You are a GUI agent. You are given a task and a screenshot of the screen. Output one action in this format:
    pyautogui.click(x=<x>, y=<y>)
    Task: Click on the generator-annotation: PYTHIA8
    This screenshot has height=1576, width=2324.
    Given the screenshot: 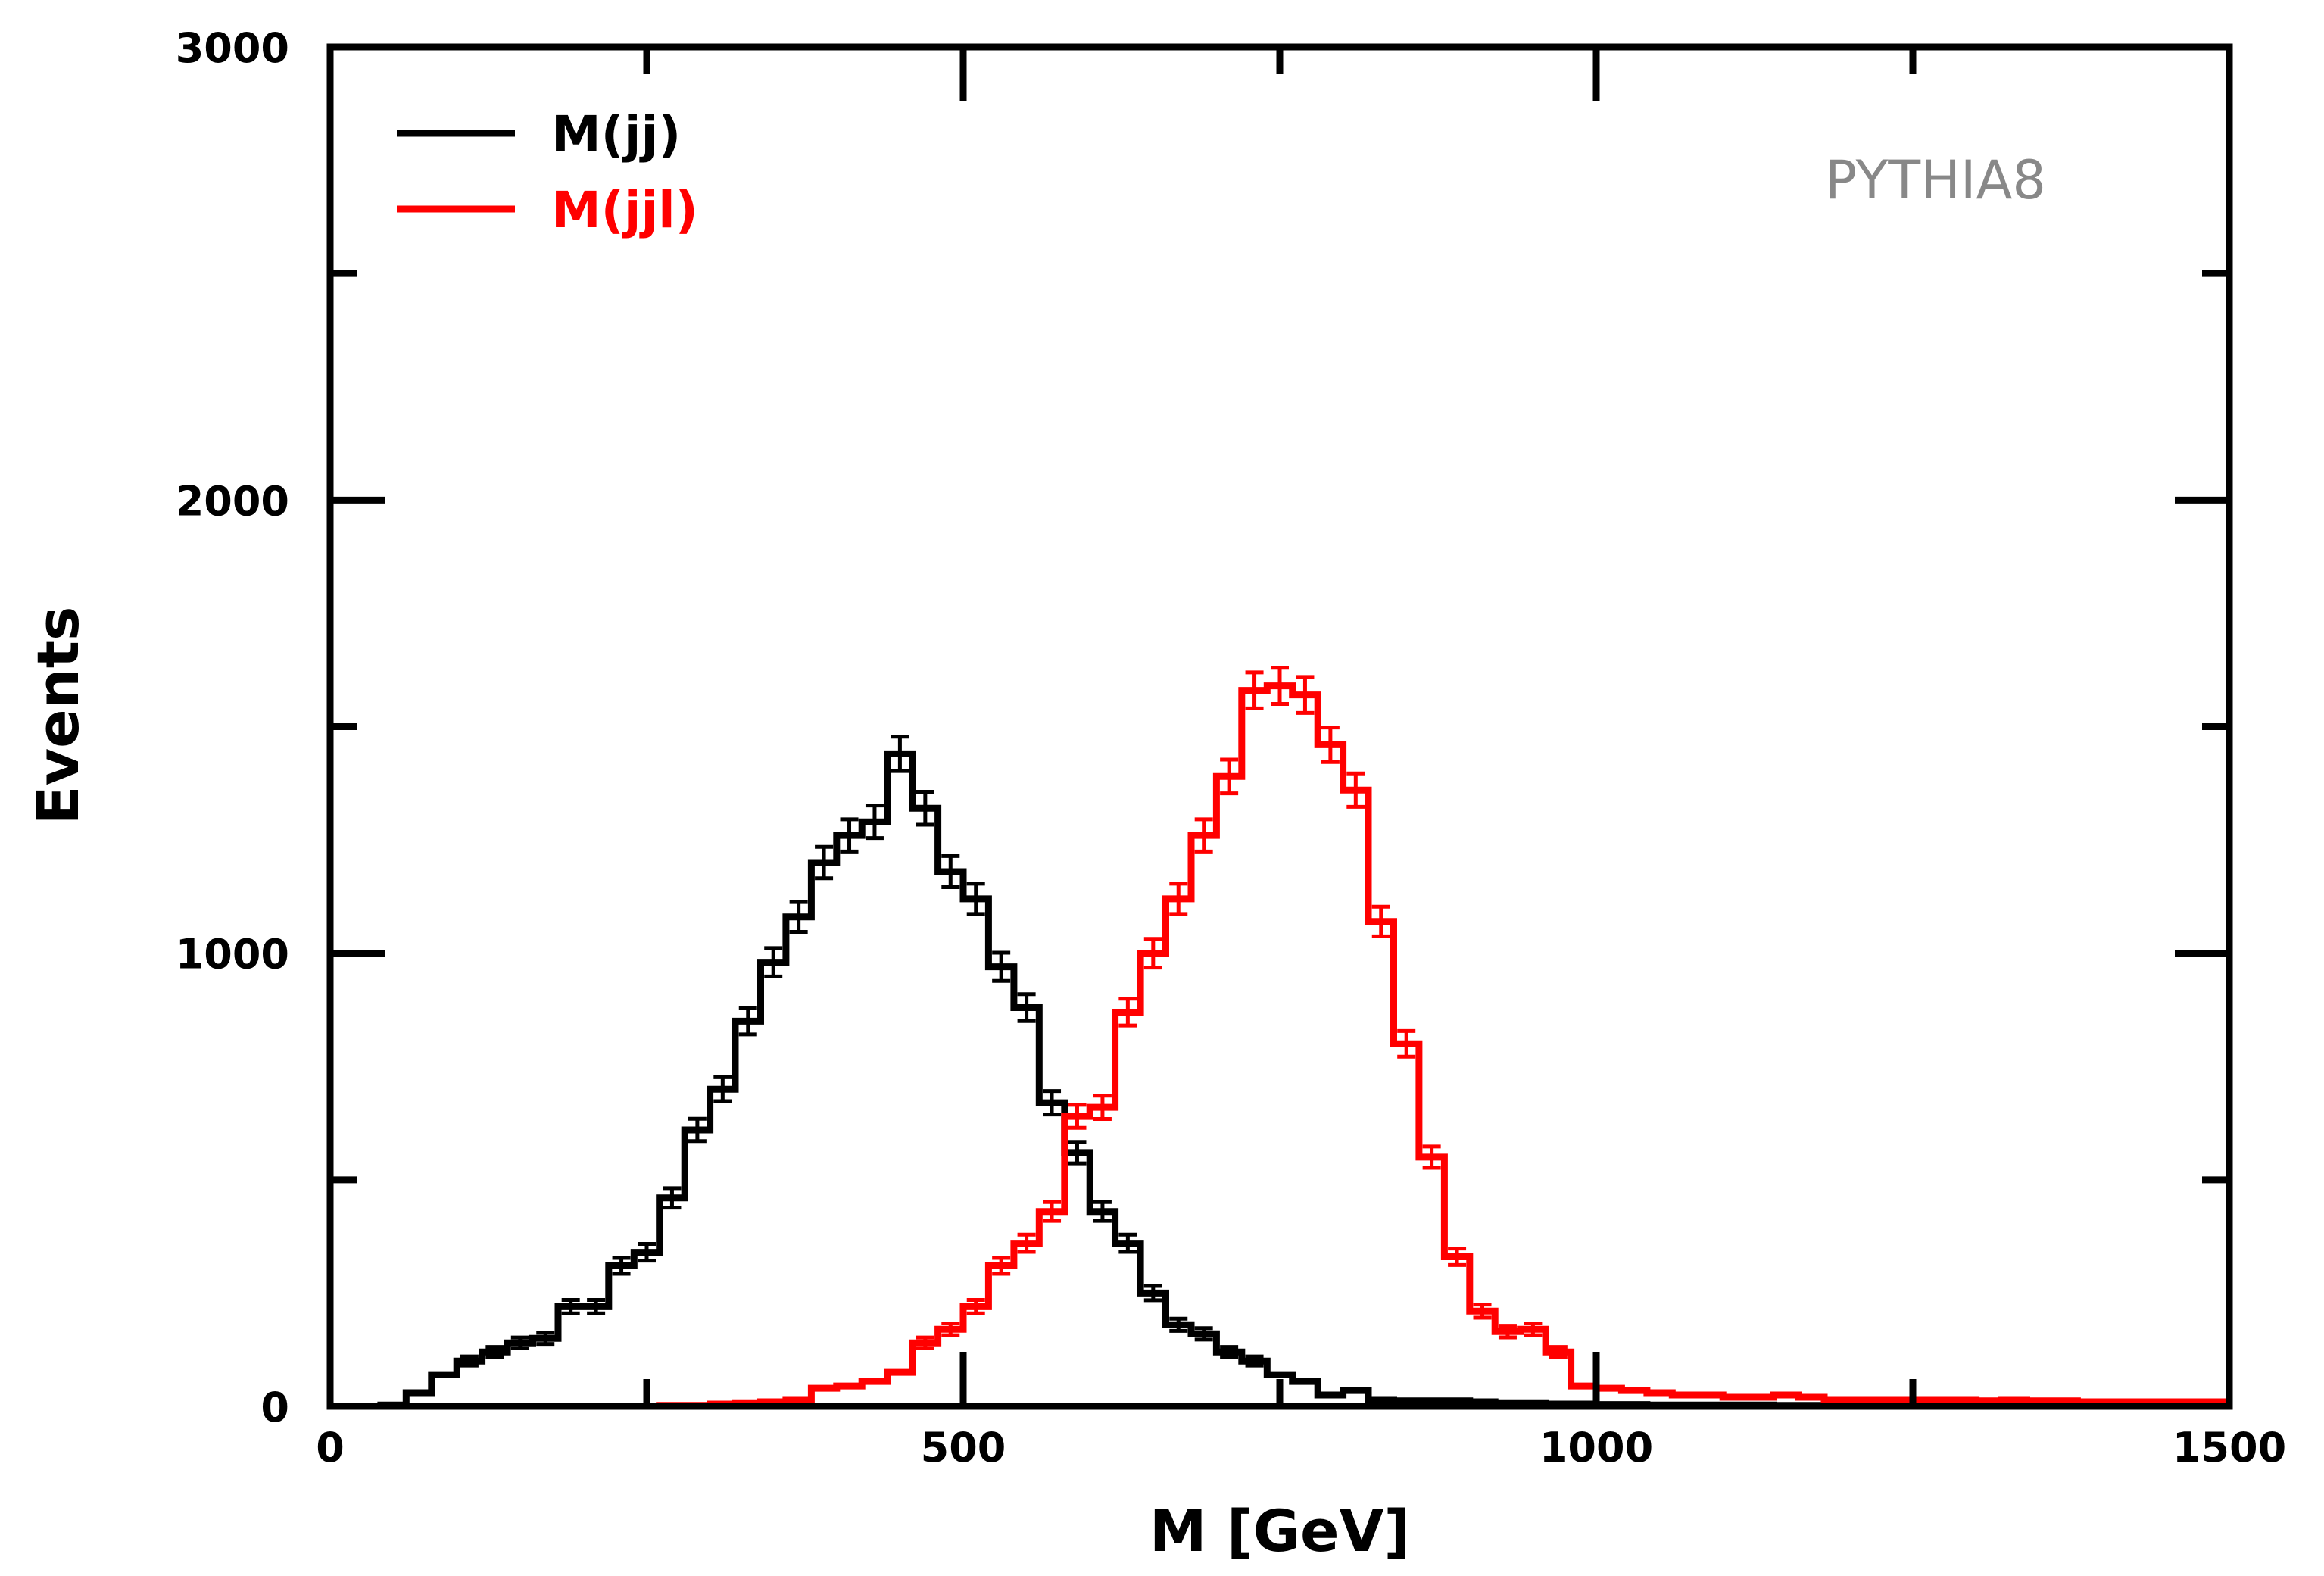 What is the action you would take?
    pyautogui.click(x=1935, y=180)
    